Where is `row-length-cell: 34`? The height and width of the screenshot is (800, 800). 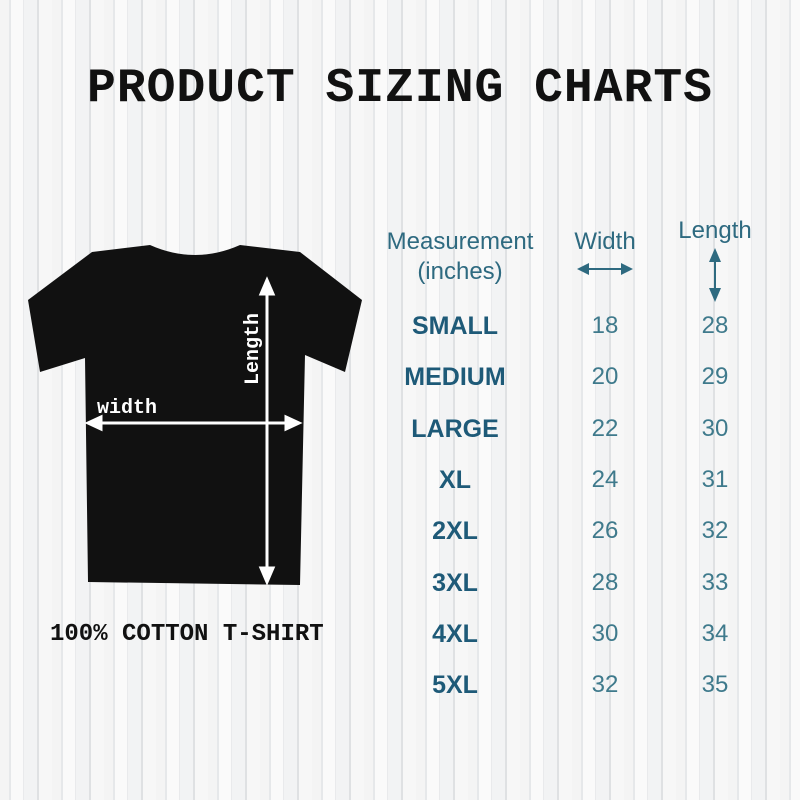 row-length-cell: 34 is located at coordinates (715, 633).